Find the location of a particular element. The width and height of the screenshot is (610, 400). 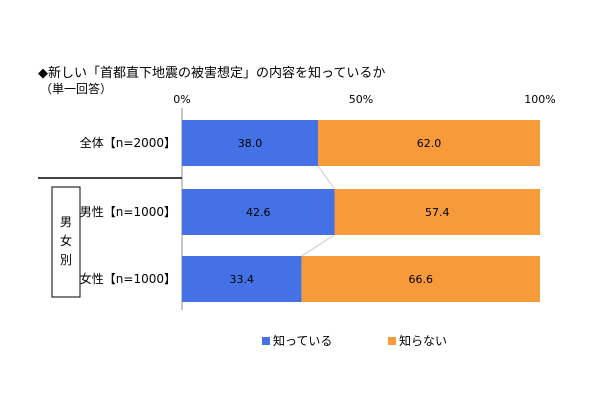

bar-value-label: 42.6 is located at coordinates (258, 212).